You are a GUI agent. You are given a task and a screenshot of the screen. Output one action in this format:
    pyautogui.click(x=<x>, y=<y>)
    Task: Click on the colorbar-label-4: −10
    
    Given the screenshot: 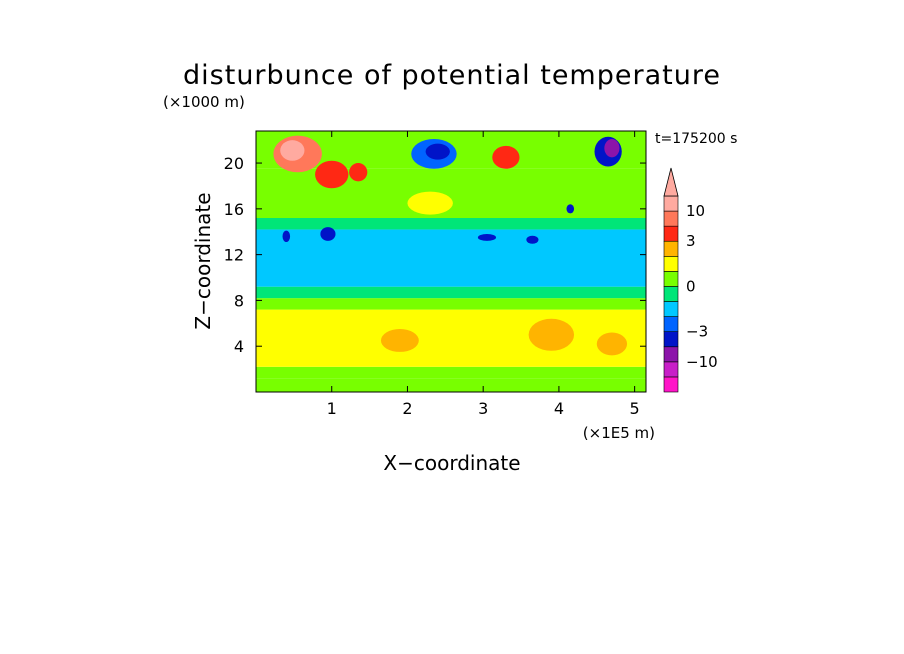 What is the action you would take?
    pyautogui.click(x=702, y=362)
    